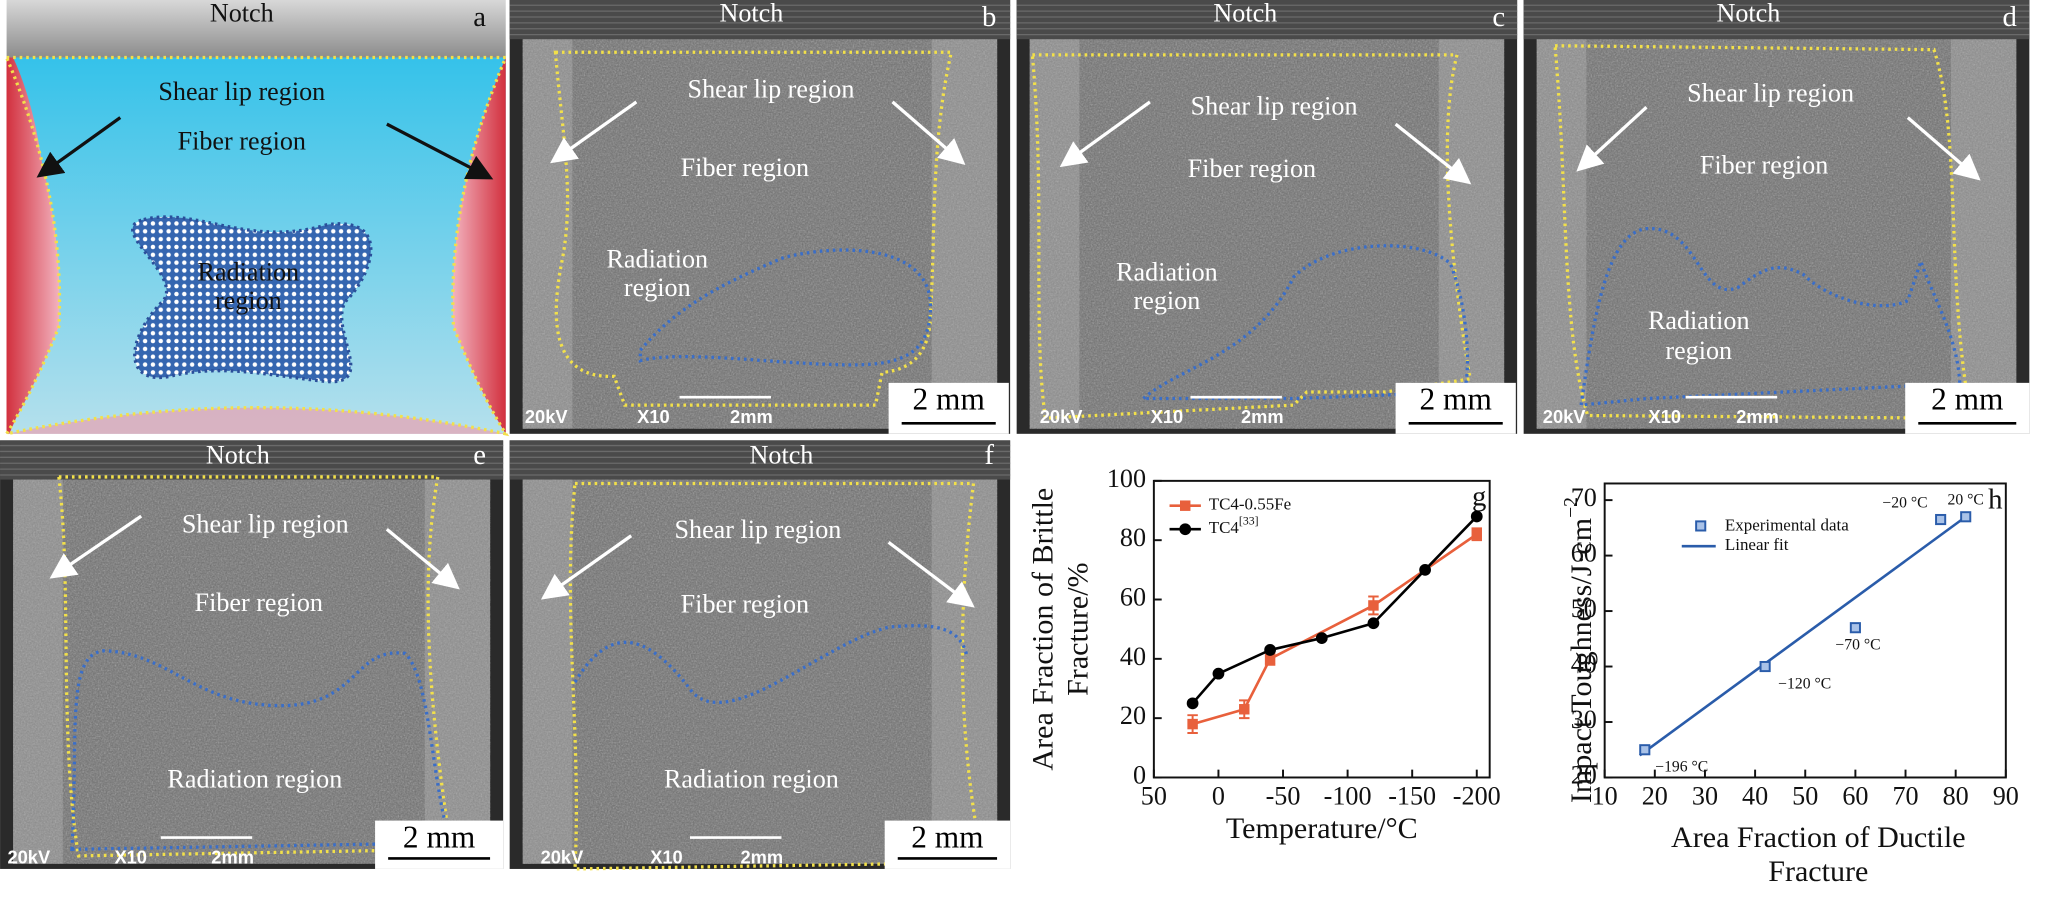 The image size is (2049, 899). I want to click on yellow-boundary, so click(1761, 232).